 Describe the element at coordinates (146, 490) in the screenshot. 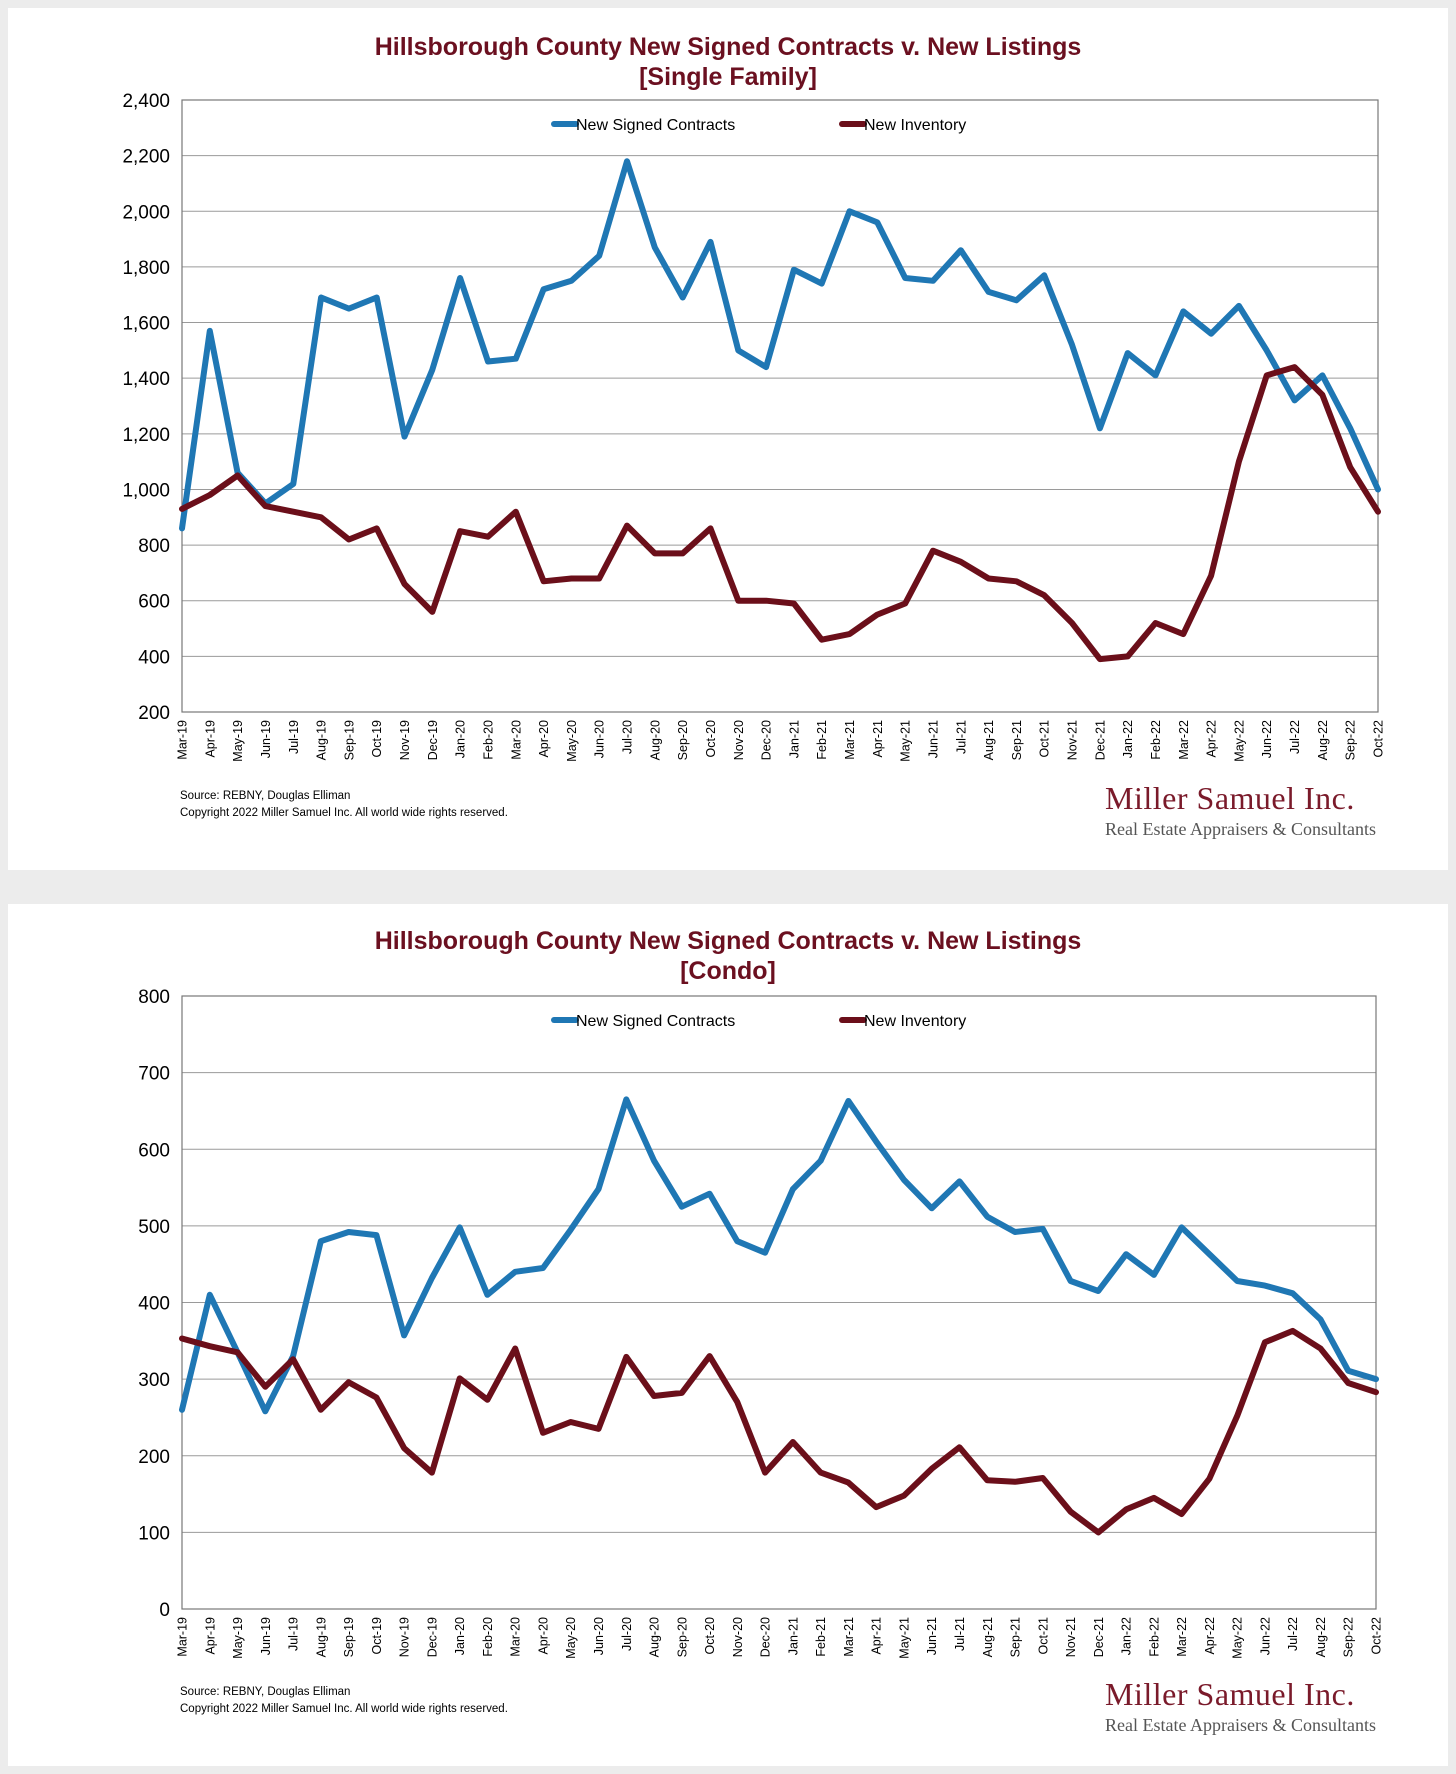

I see `y-tick-label: 1,000` at that location.